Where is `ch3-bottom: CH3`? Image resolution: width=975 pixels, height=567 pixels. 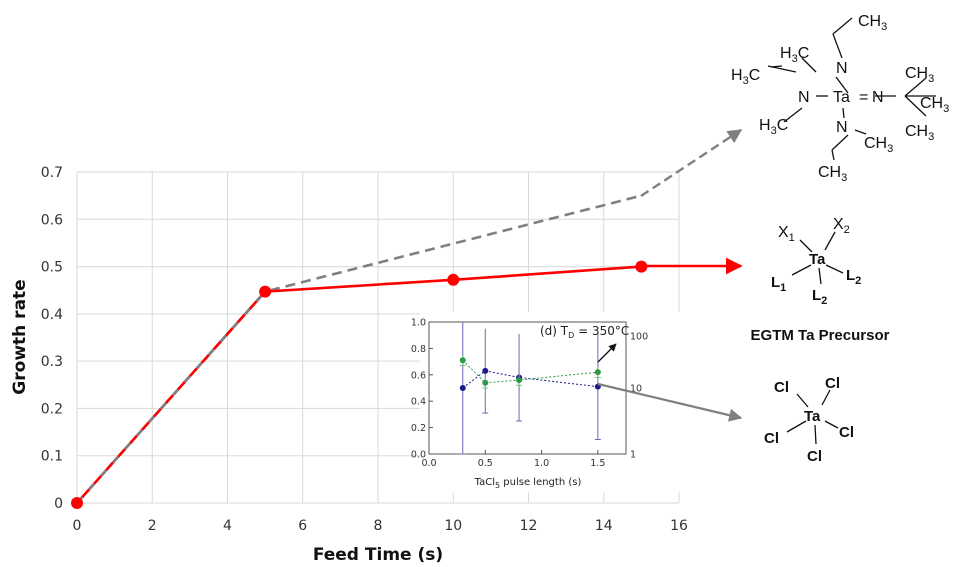 ch3-bottom: CH3 is located at coordinates (832, 174).